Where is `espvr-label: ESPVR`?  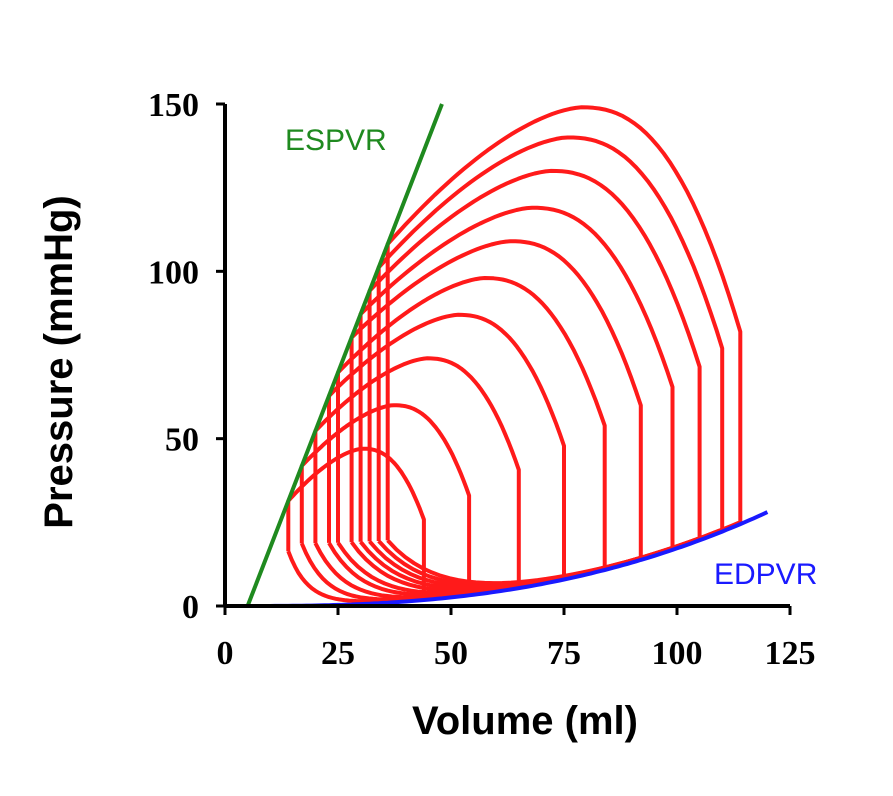
espvr-label: ESPVR is located at coordinates (336, 140).